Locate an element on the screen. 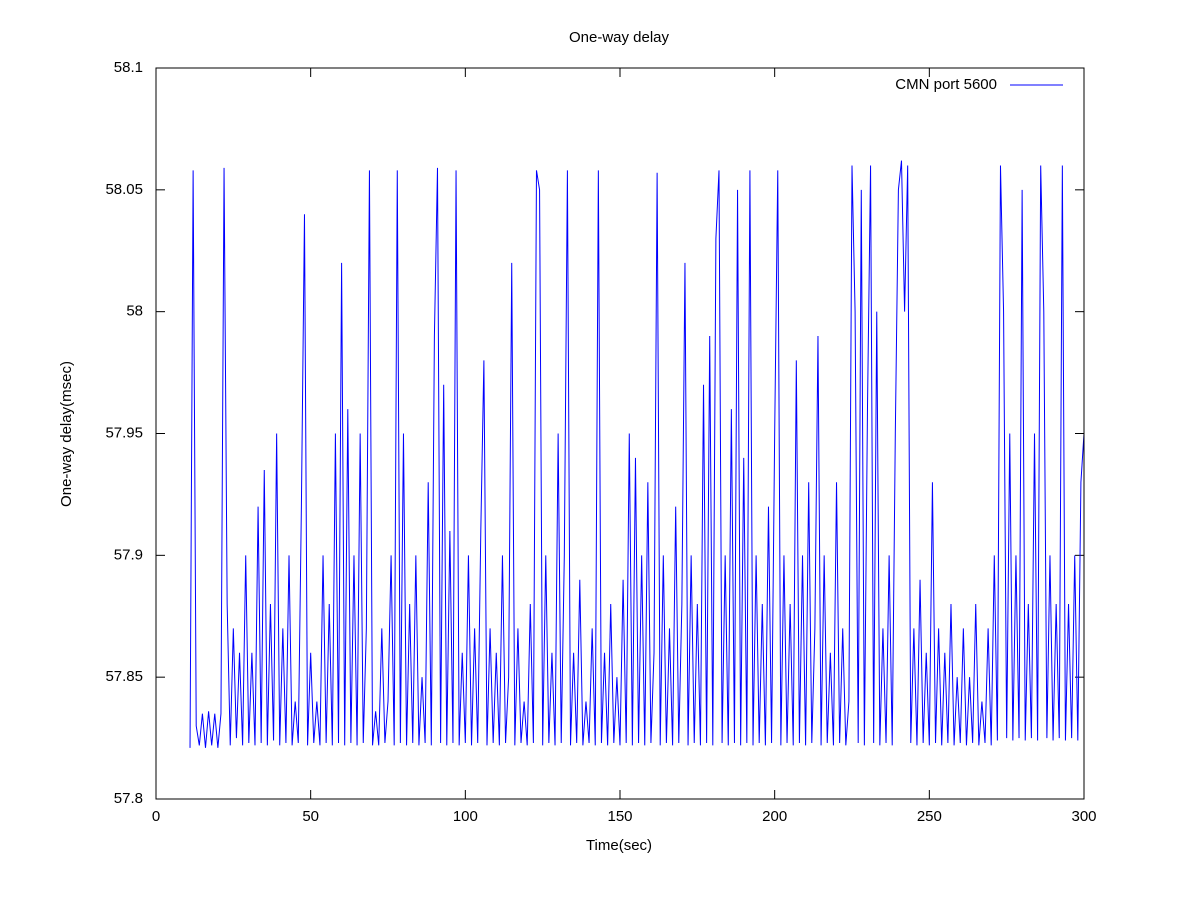  y-tick-label: 58.05 is located at coordinates (124, 189).